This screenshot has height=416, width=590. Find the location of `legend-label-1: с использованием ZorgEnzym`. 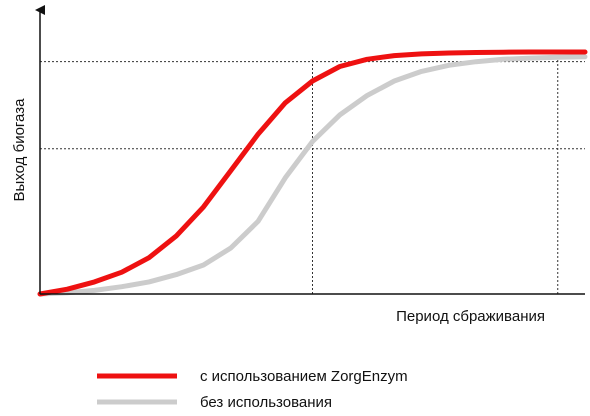

legend-label-1: с использованием ZorgEnzym is located at coordinates (304, 376).